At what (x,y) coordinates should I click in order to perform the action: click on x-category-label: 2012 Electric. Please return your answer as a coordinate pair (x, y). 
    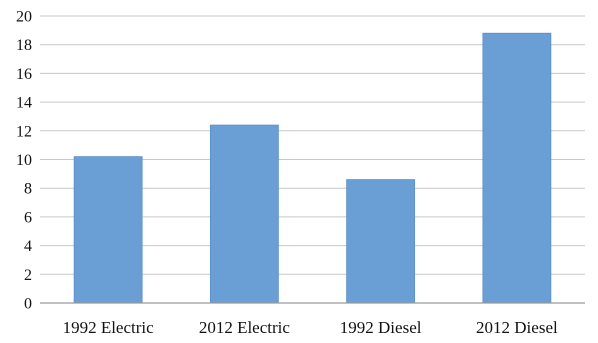
    Looking at the image, I should click on (245, 327).